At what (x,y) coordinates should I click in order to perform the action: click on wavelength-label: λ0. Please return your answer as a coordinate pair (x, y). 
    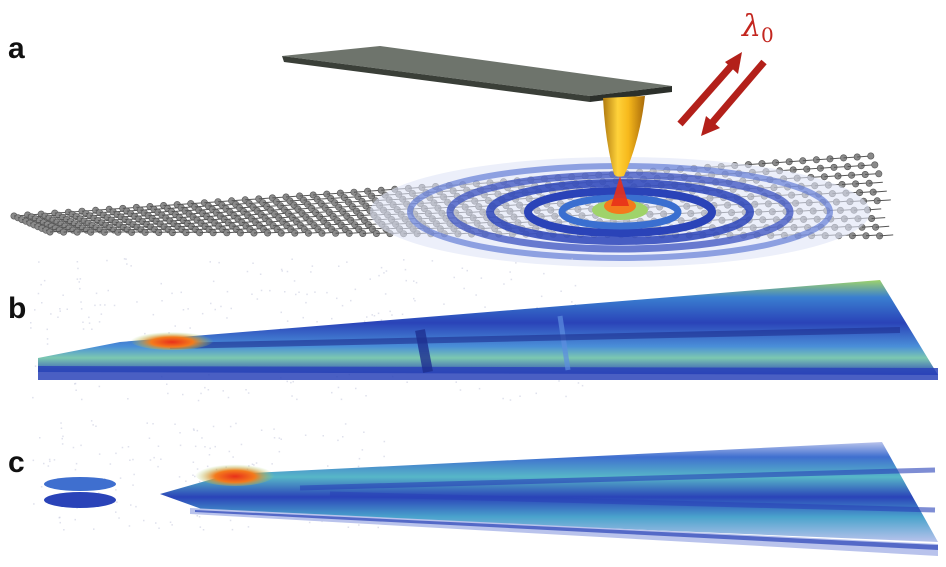
    Looking at the image, I should click on (758, 28).